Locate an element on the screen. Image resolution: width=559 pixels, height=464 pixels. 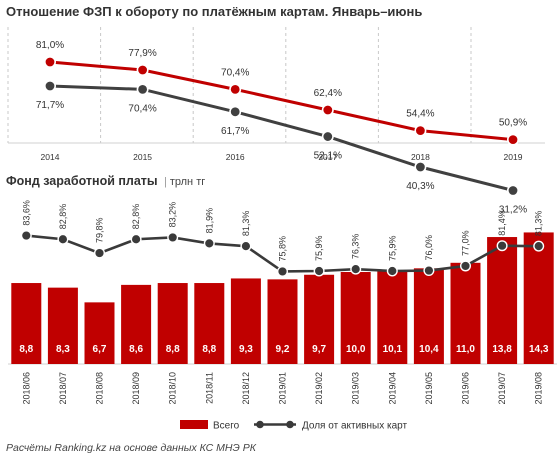
bottom-x-tick-label: 2018/12 is located at coordinates (246, 388).